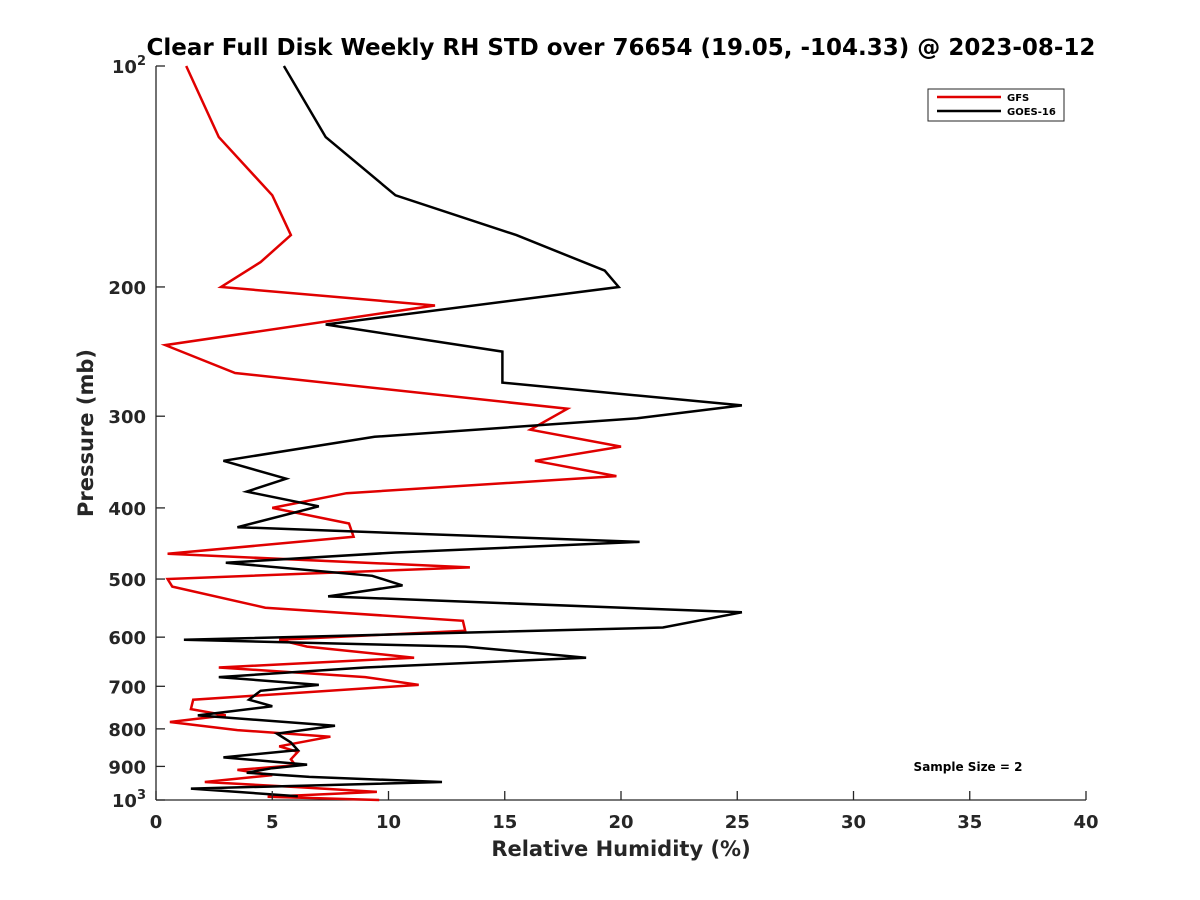 The width and height of the screenshot is (1200, 900). Describe the element at coordinates (969, 822) in the screenshot. I see `x-tick-label: 35` at that location.